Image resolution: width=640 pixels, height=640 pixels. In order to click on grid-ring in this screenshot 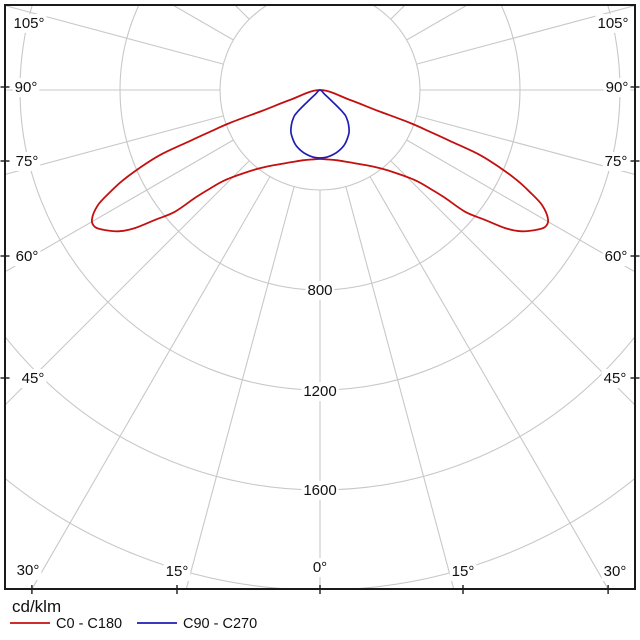, I will do `click(320, 98)`.